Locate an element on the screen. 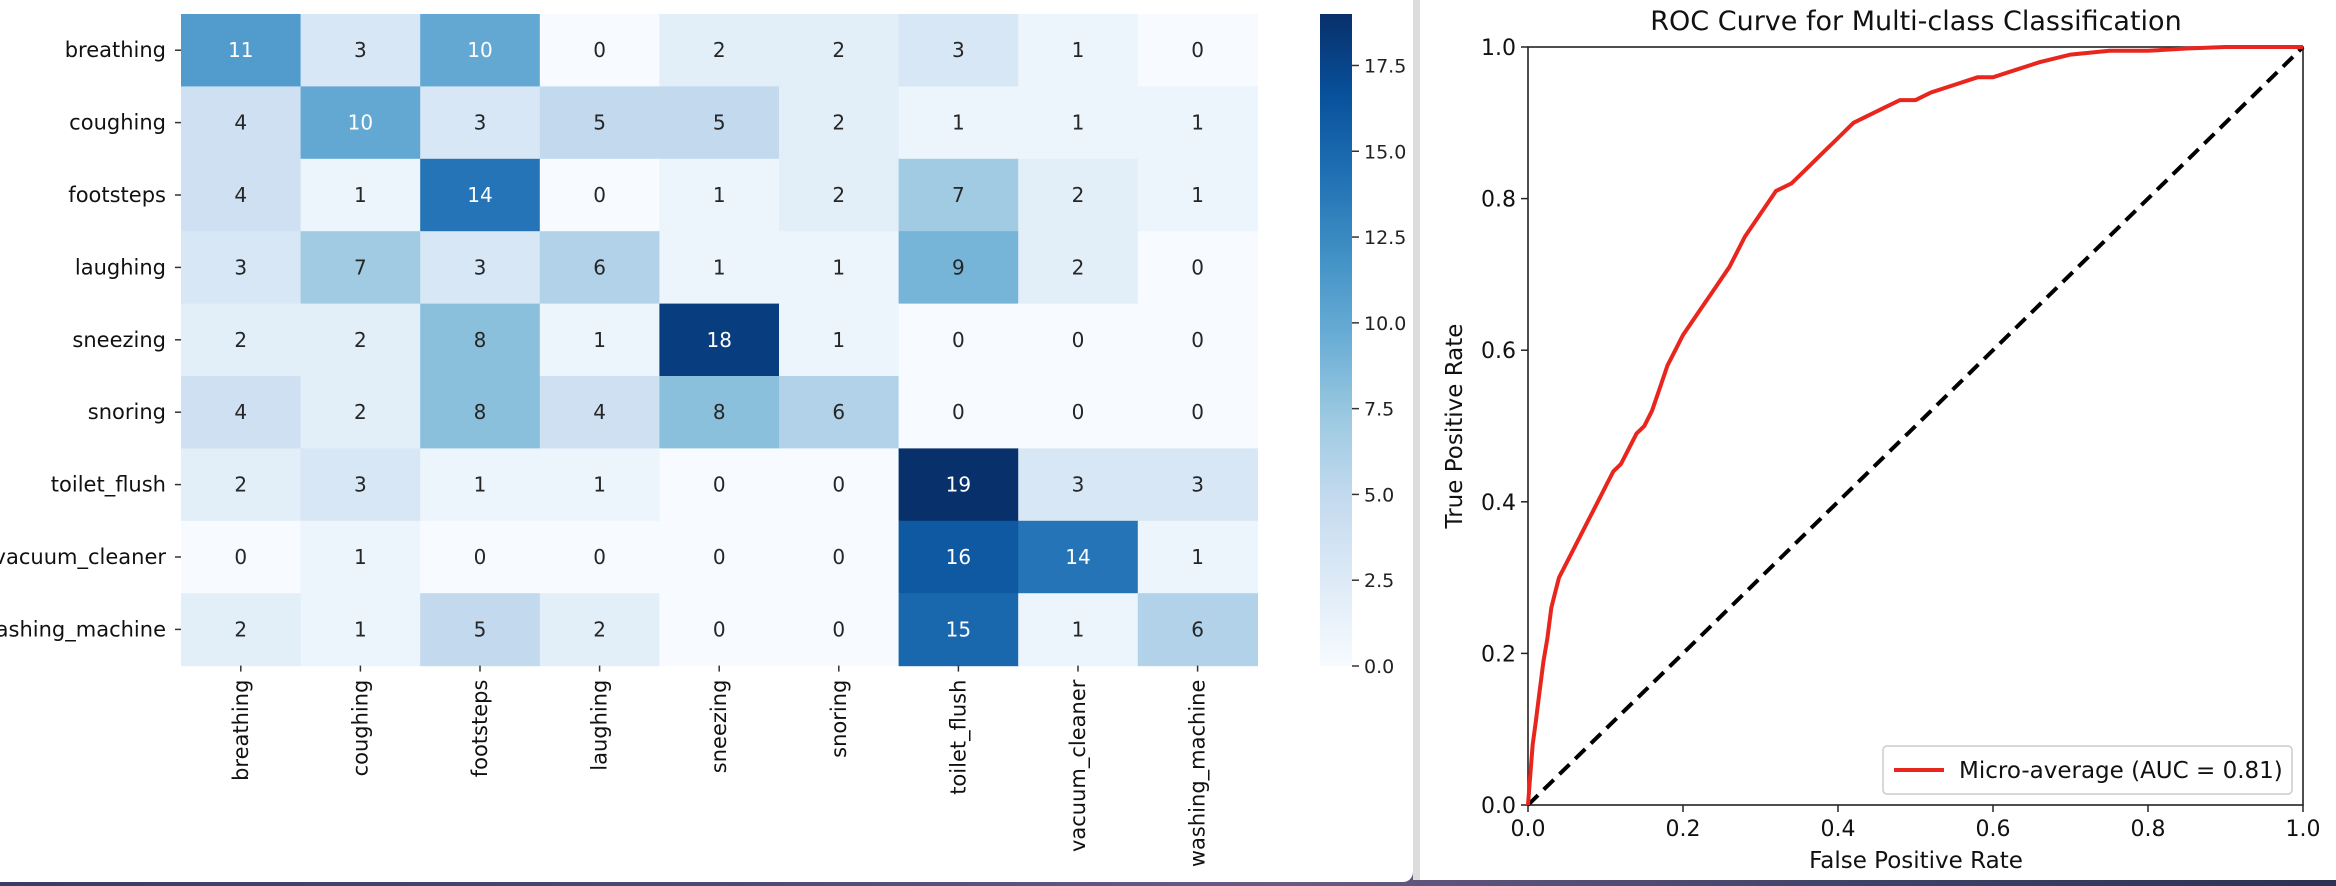 The width and height of the screenshot is (2336, 886). column-label: toilet_flush is located at coordinates (958, 737).